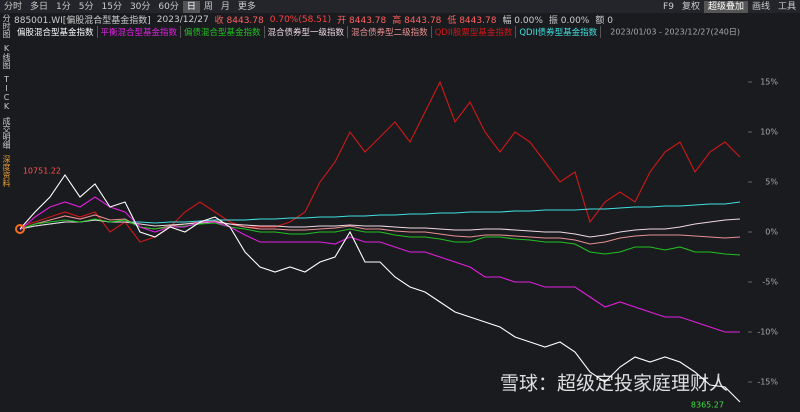  What do you see at coordinates (111, 6) in the screenshot?
I see `tab: 15分` at bounding box center [111, 6].